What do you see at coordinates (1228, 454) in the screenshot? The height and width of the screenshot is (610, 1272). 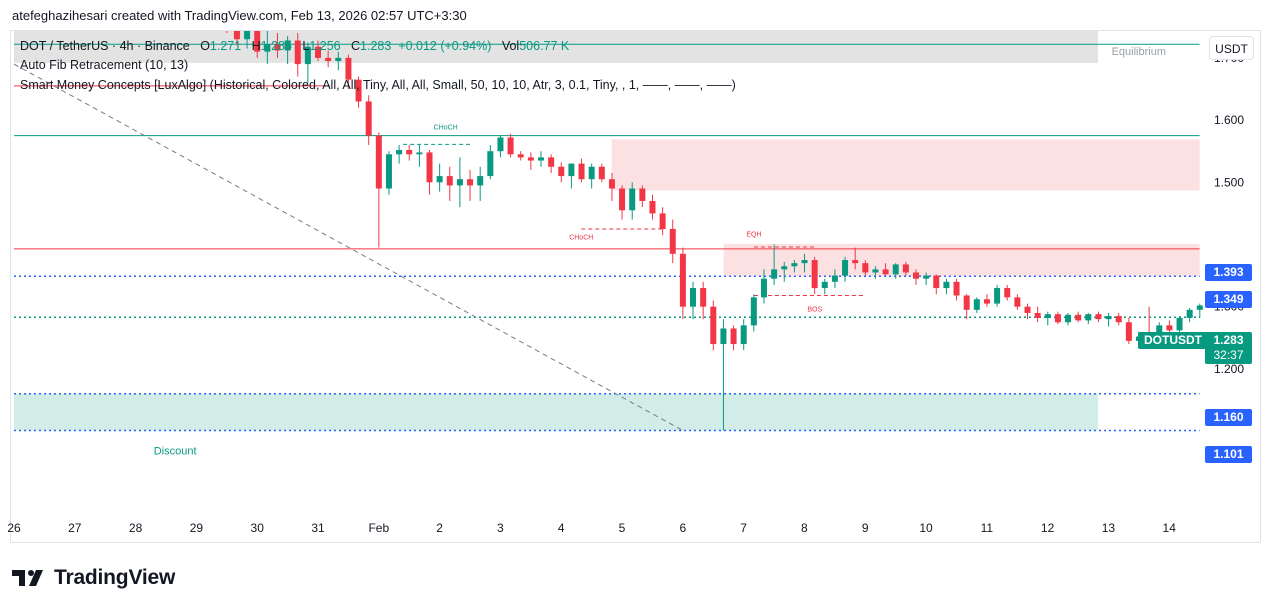 I see `price-tag-1101: 1.101` at bounding box center [1228, 454].